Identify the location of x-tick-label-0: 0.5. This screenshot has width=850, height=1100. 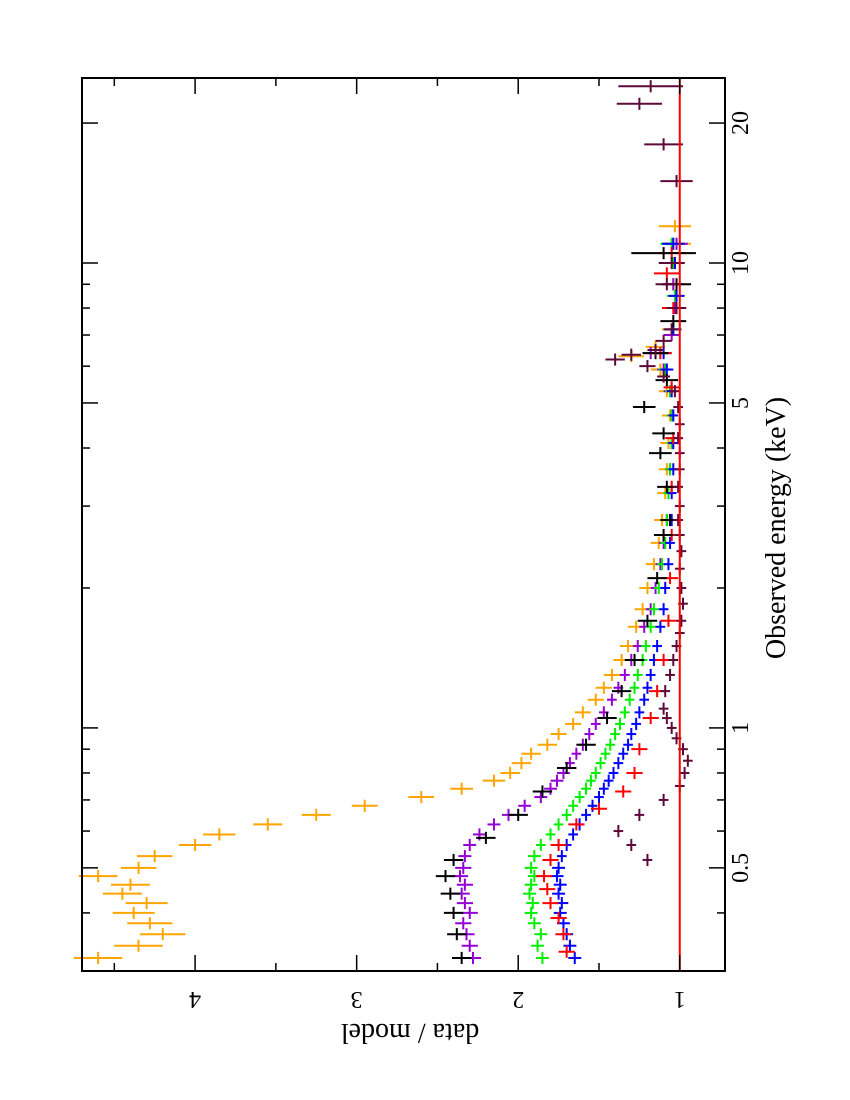
(741, 868).